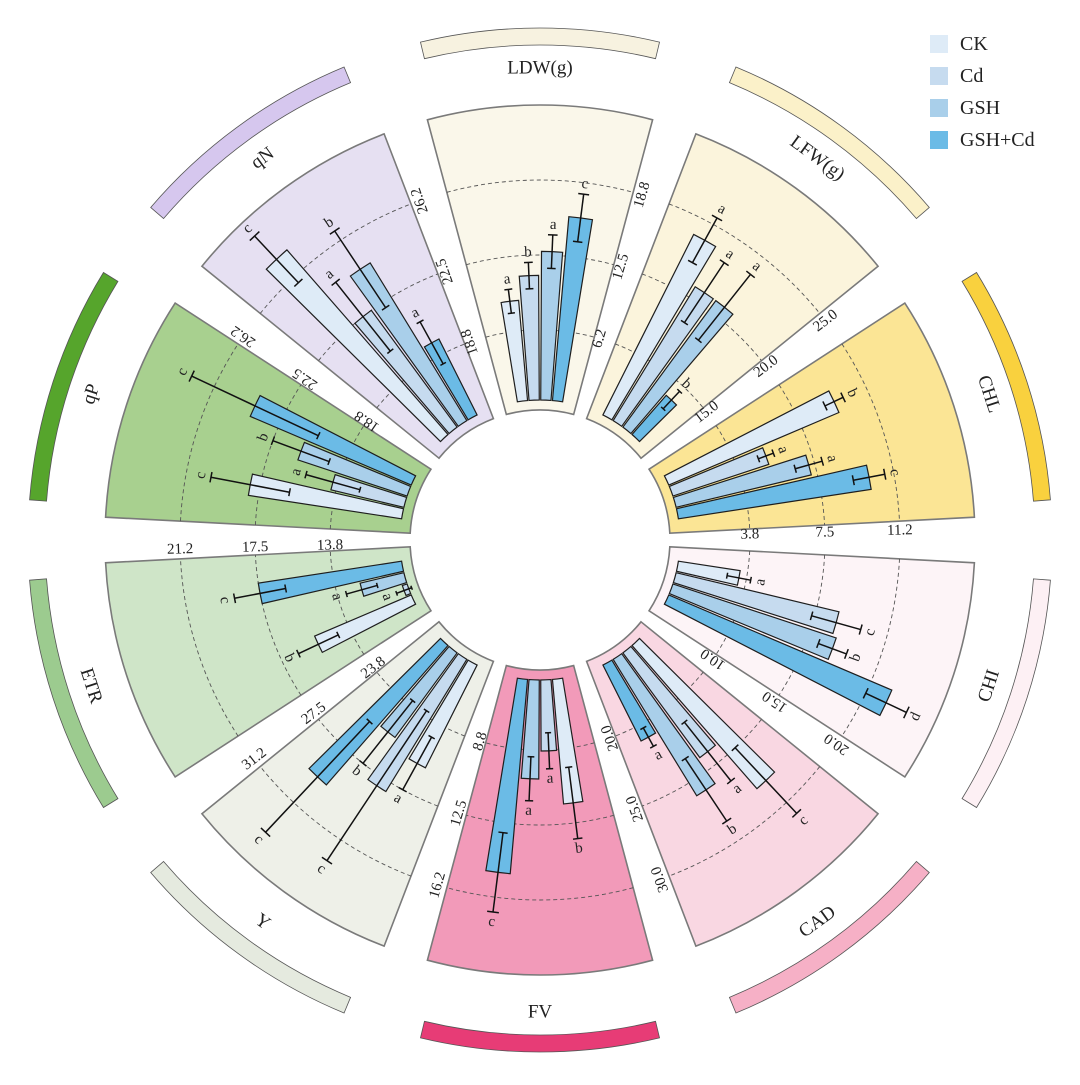 The width and height of the screenshot is (1080, 1085). I want to click on legend-item-gsh-cd: GSH+Cd, so click(982, 140).